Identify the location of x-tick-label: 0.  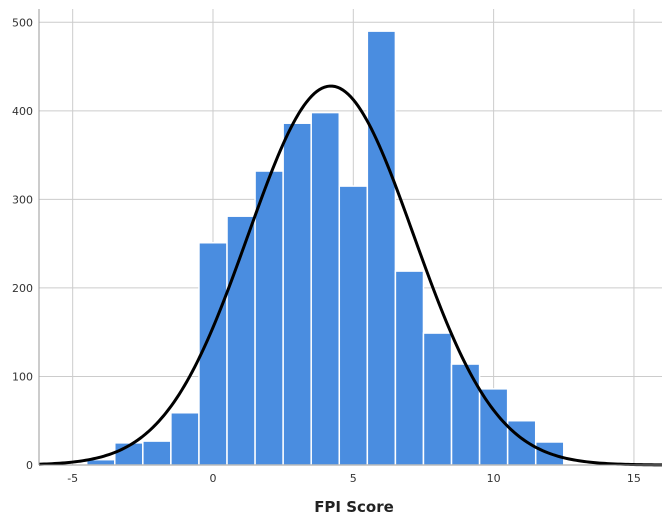
(212, 478).